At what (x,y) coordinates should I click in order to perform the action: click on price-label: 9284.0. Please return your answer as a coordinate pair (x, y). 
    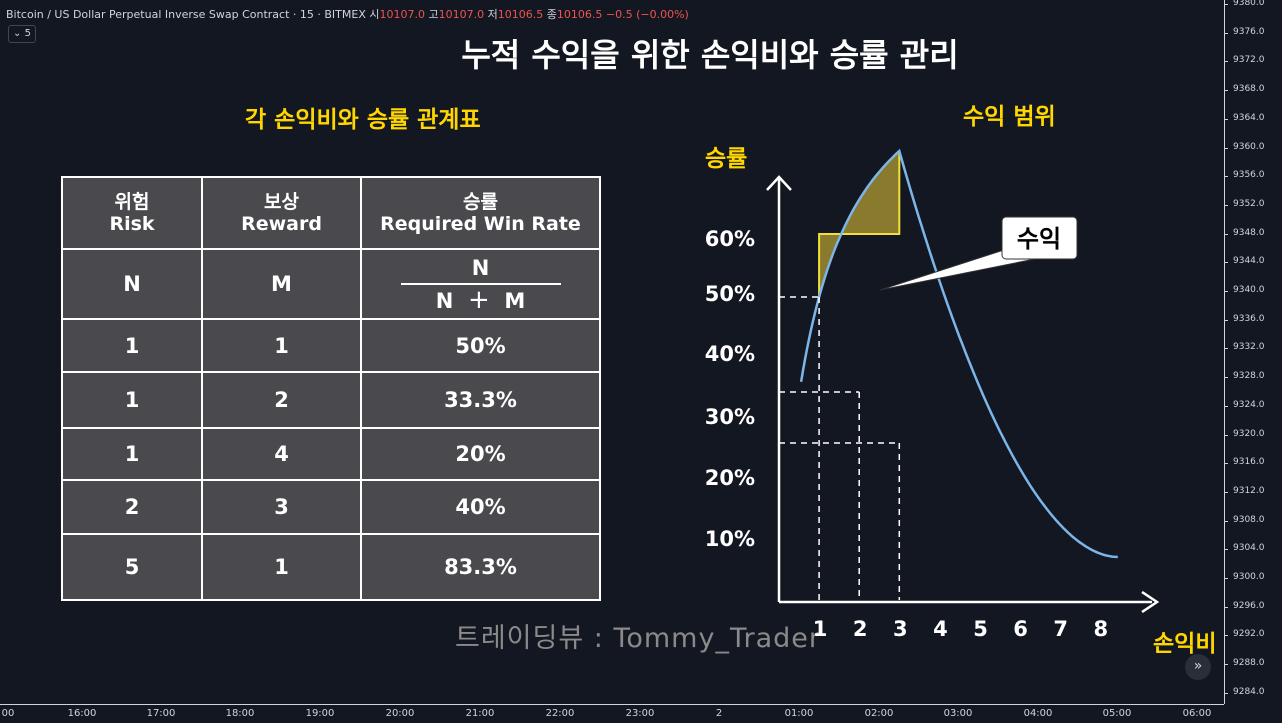
    Looking at the image, I should click on (1249, 691).